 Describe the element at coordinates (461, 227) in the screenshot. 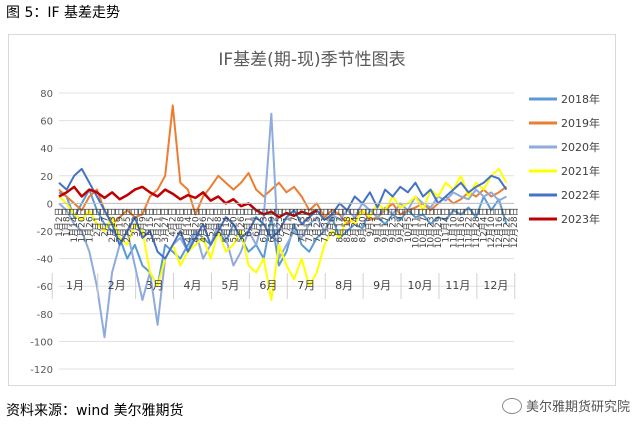

I see `date-tick-label: 11月16日` at that location.